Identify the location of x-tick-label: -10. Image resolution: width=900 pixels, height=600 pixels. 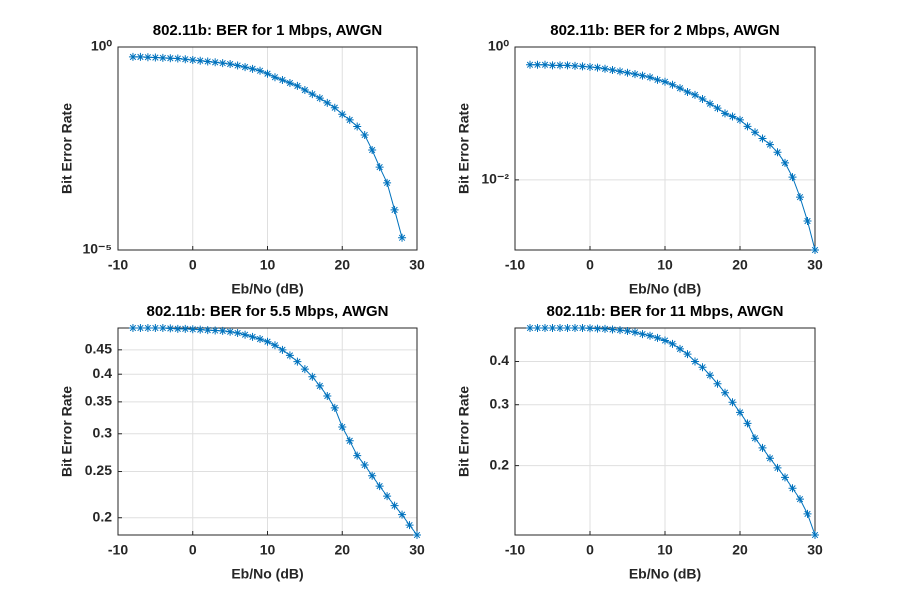
(118, 265).